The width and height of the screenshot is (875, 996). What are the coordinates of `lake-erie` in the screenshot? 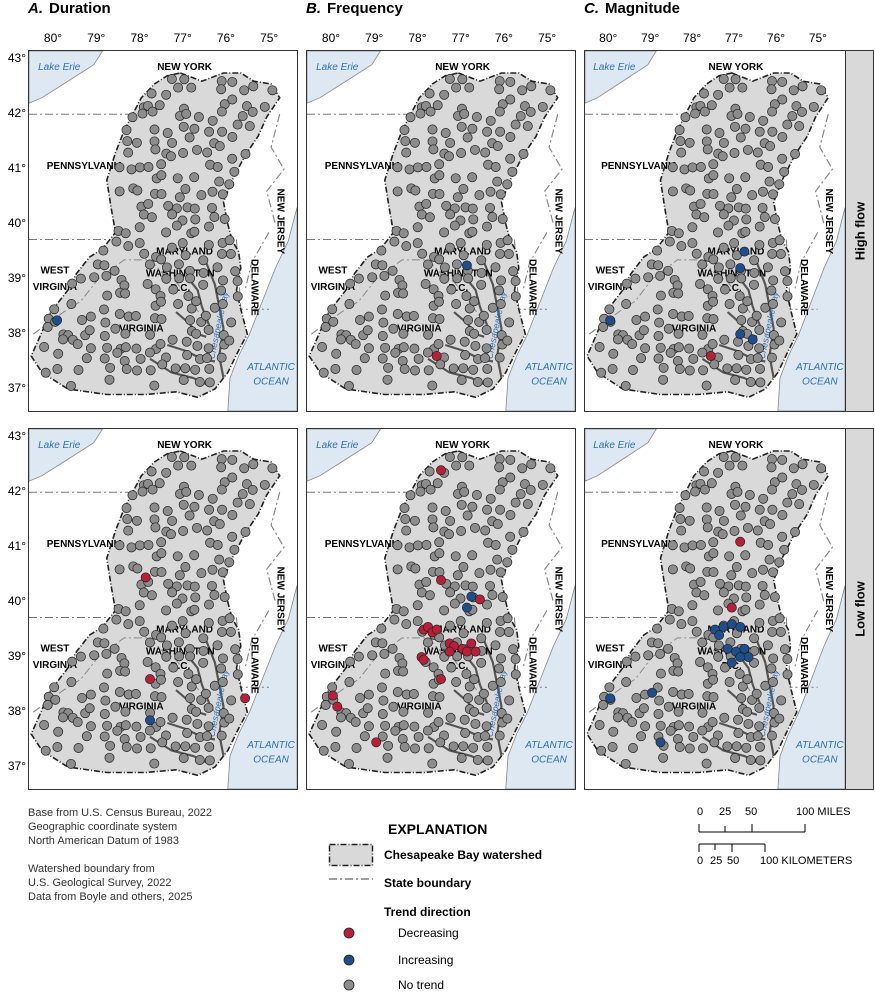 It's located at (344, 77).